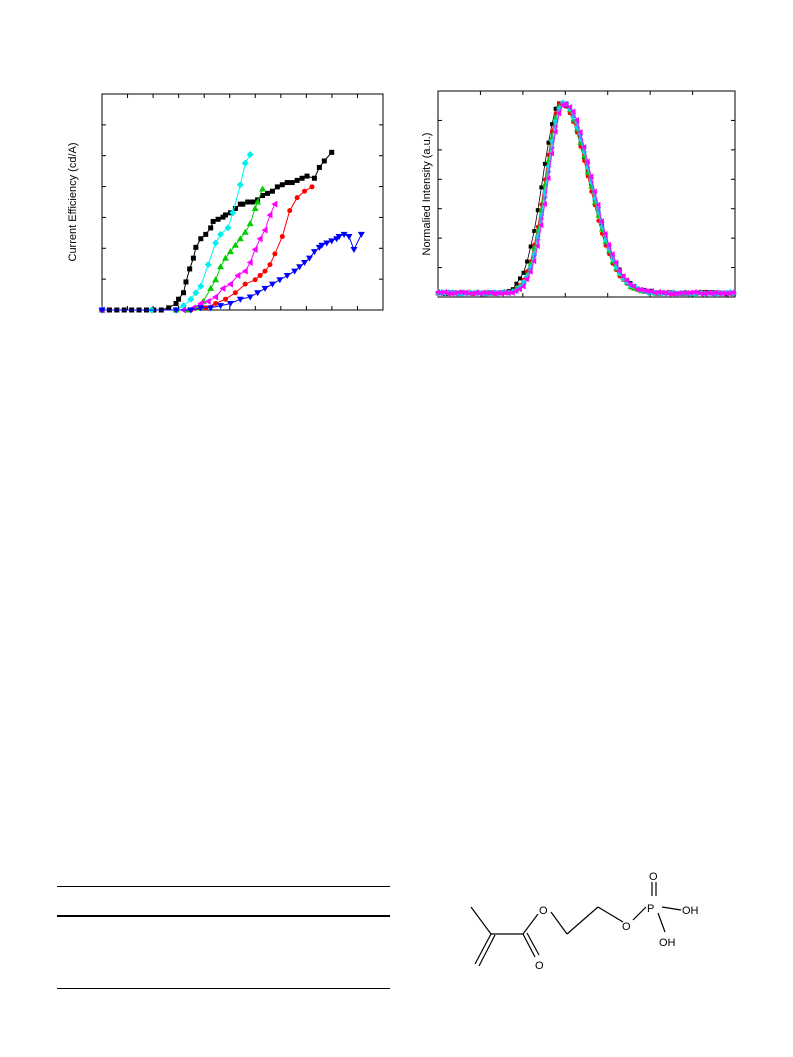  What do you see at coordinates (427, 194) in the screenshot?
I see `y-axis-label: Normalied Intensity (a.u.)` at bounding box center [427, 194].